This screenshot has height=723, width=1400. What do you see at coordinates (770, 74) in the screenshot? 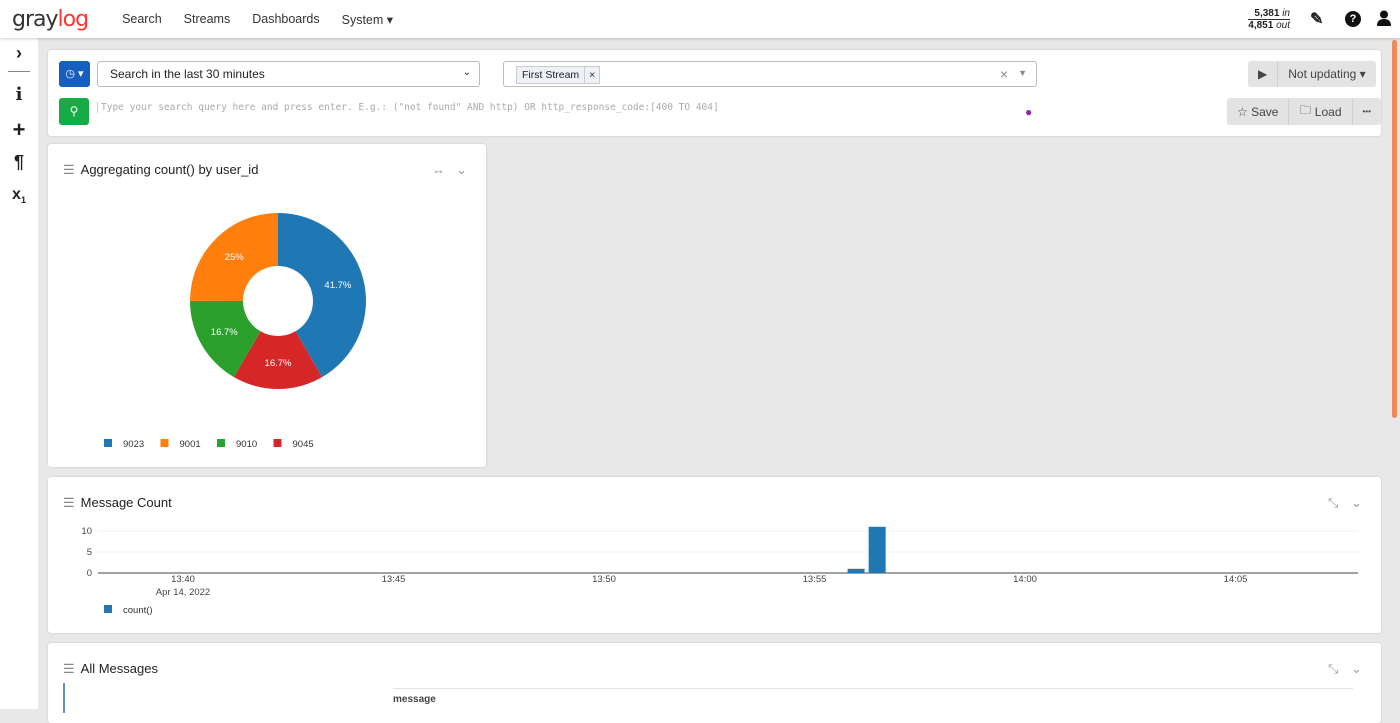
I see `stream-filter: First Stream × × ▼` at bounding box center [770, 74].